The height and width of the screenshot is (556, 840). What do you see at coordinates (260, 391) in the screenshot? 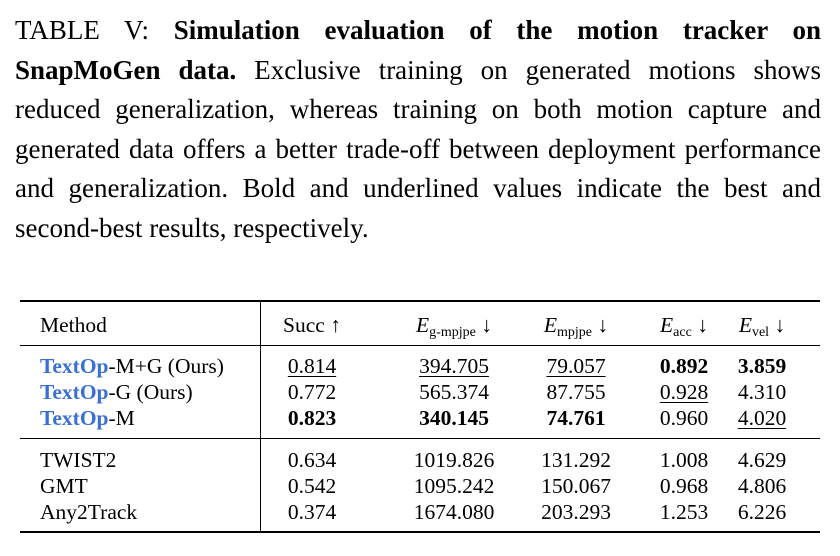
I see `group1-divider` at bounding box center [260, 391].